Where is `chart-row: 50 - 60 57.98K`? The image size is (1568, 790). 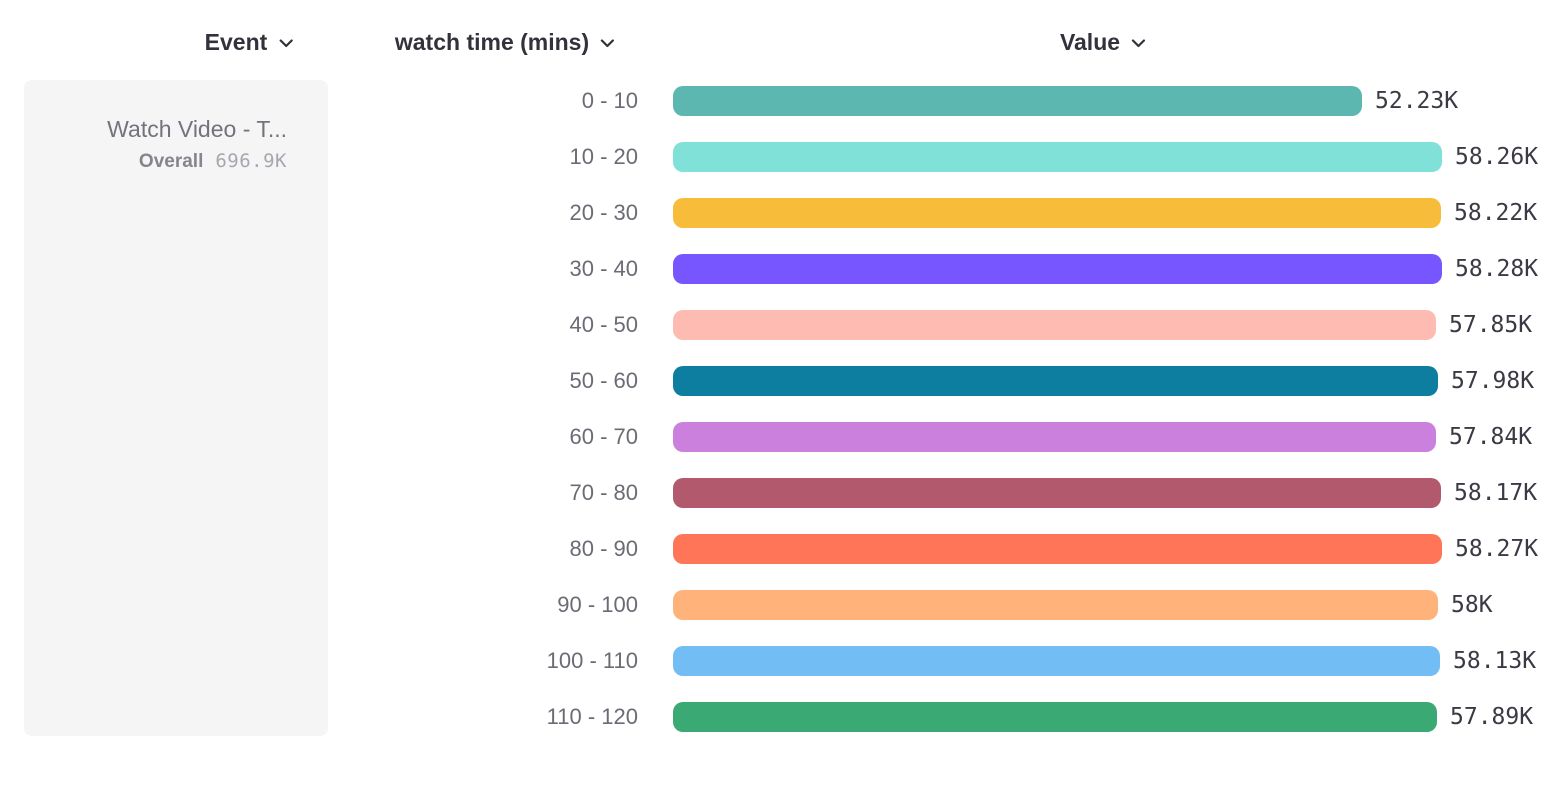
chart-row: 50 - 60 57.98K is located at coordinates (784, 381).